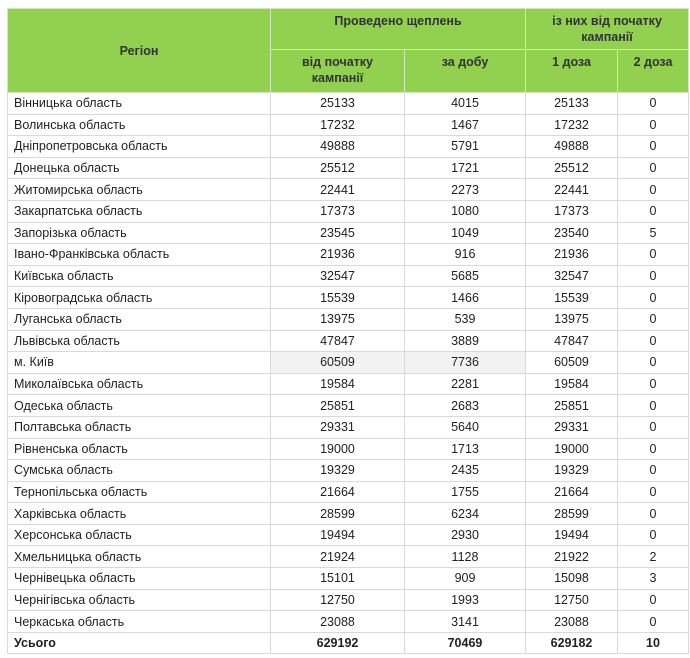 This screenshot has width=690, height=658. I want to click on cell-per-day: 1755, so click(465, 492).